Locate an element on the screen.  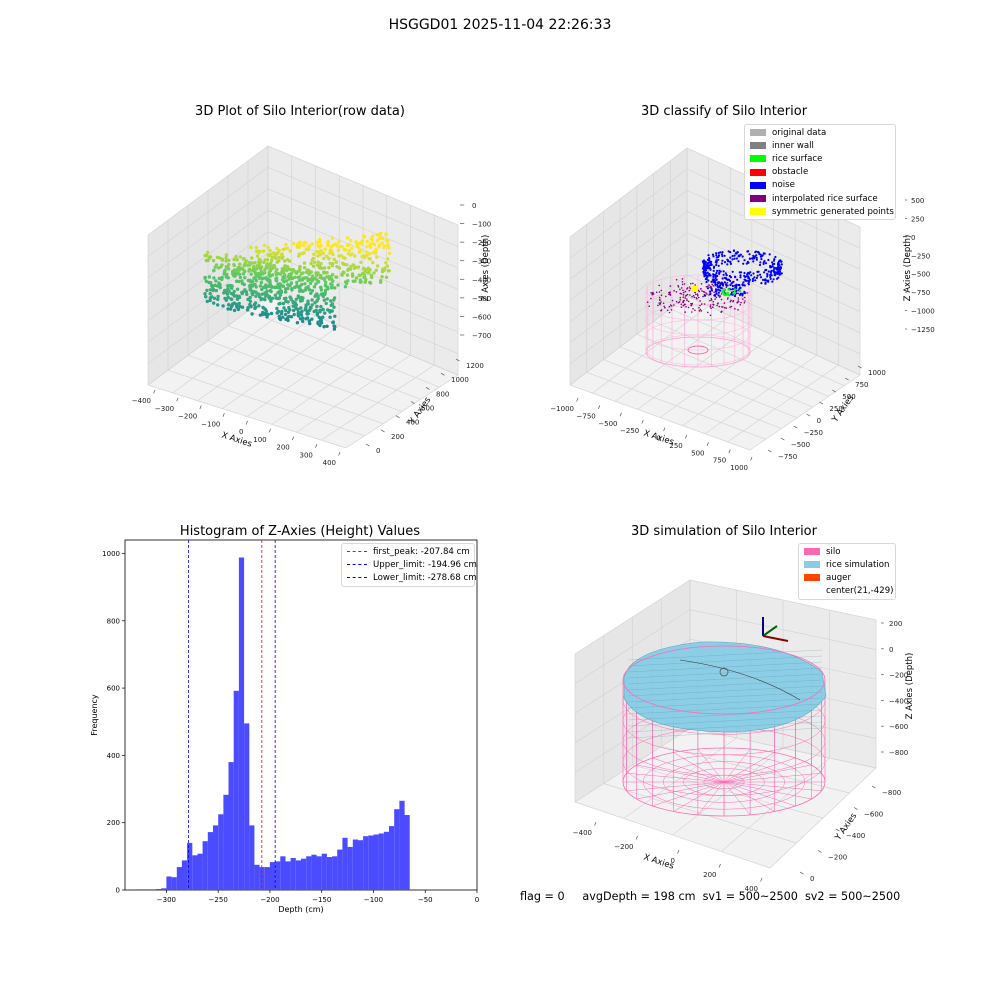
z-axis-tick-label: 0 is located at coordinates (913, 238).